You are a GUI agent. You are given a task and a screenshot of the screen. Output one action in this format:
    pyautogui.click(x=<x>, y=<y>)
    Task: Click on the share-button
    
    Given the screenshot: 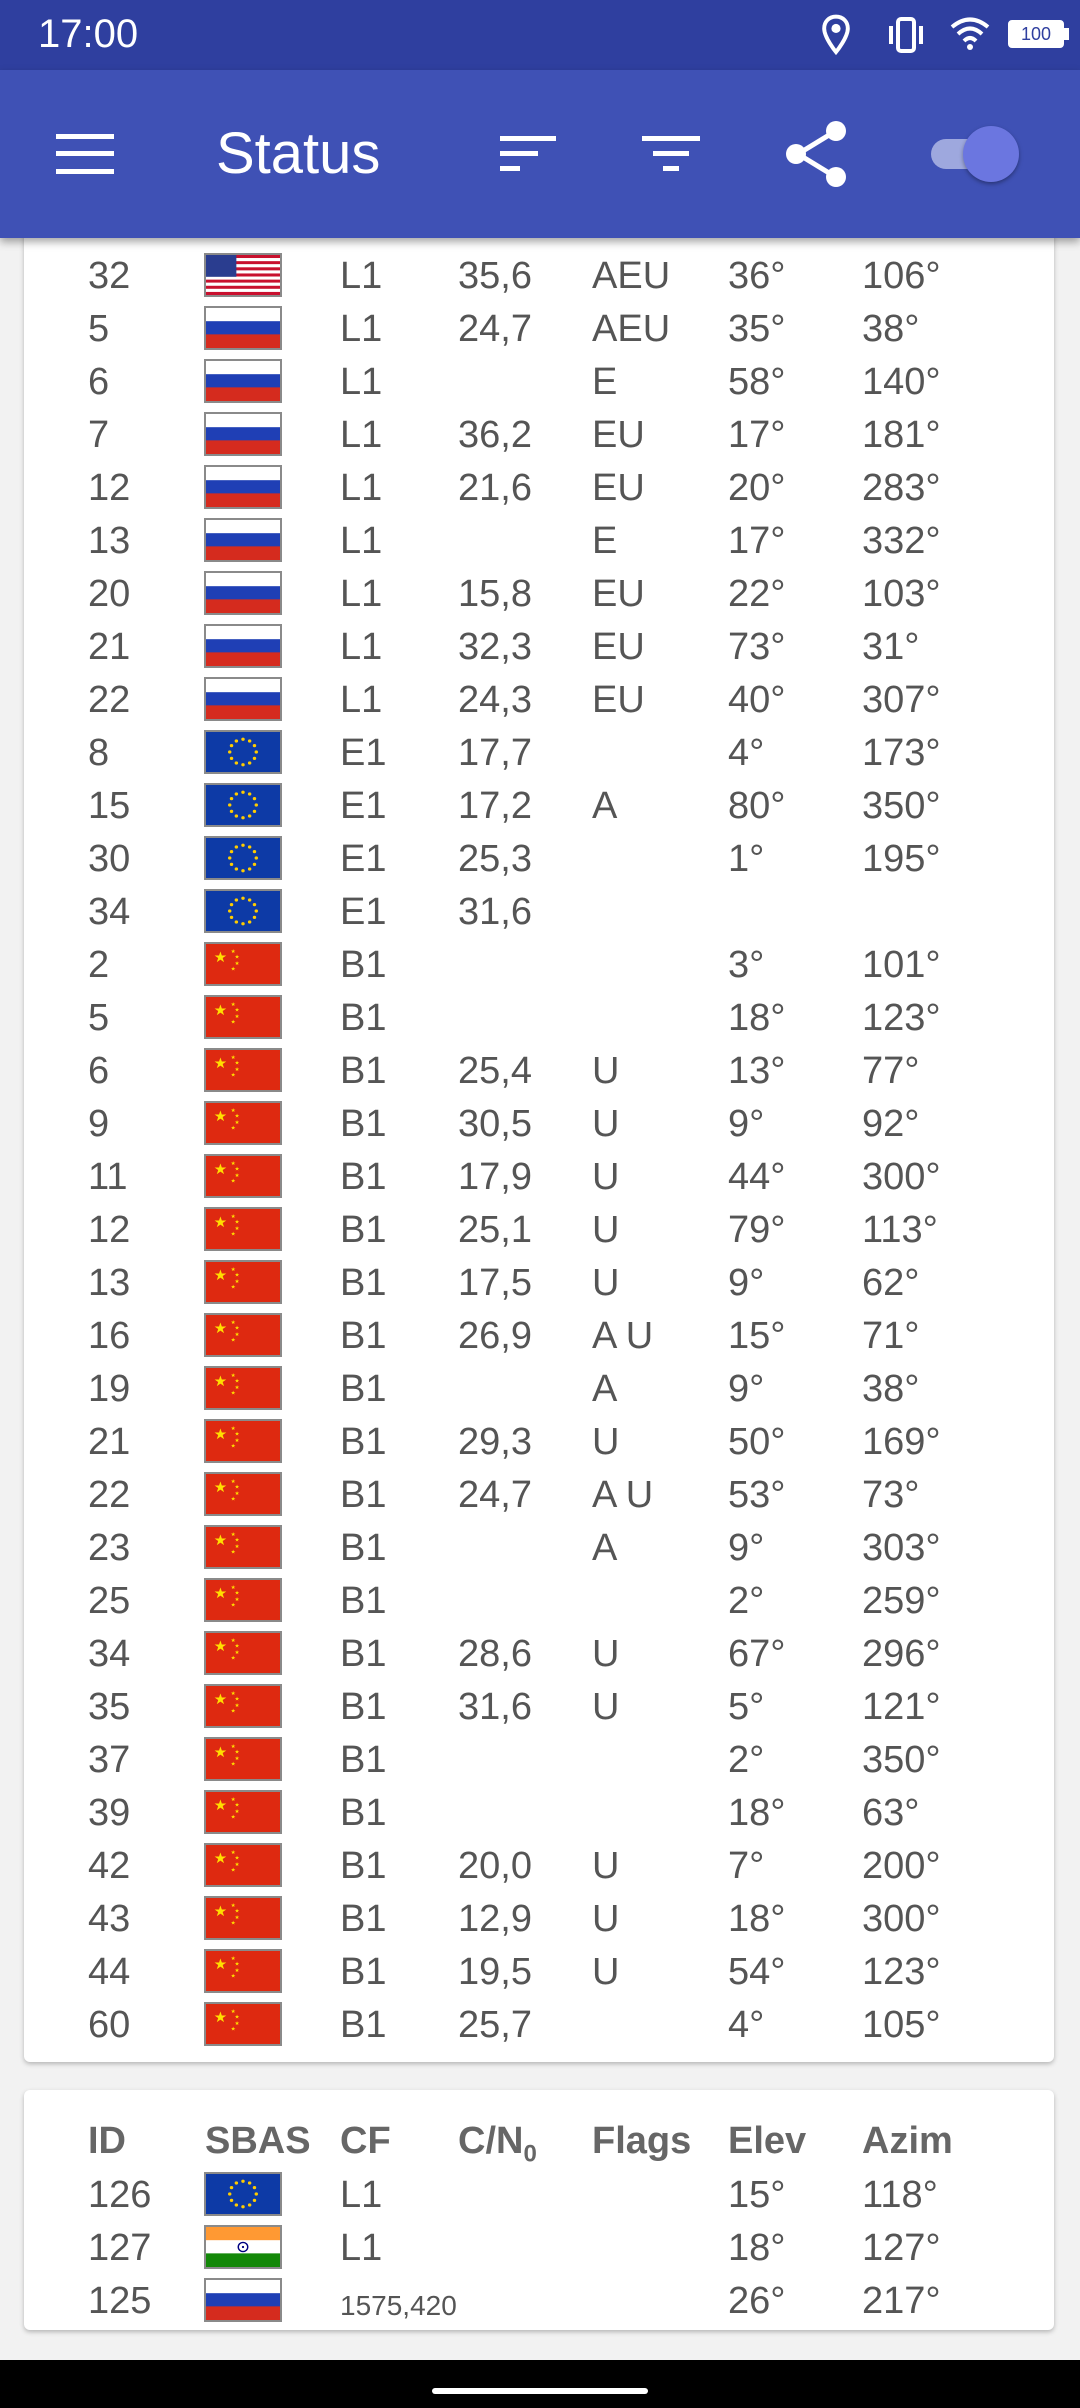 What is the action you would take?
    pyautogui.click(x=817, y=154)
    